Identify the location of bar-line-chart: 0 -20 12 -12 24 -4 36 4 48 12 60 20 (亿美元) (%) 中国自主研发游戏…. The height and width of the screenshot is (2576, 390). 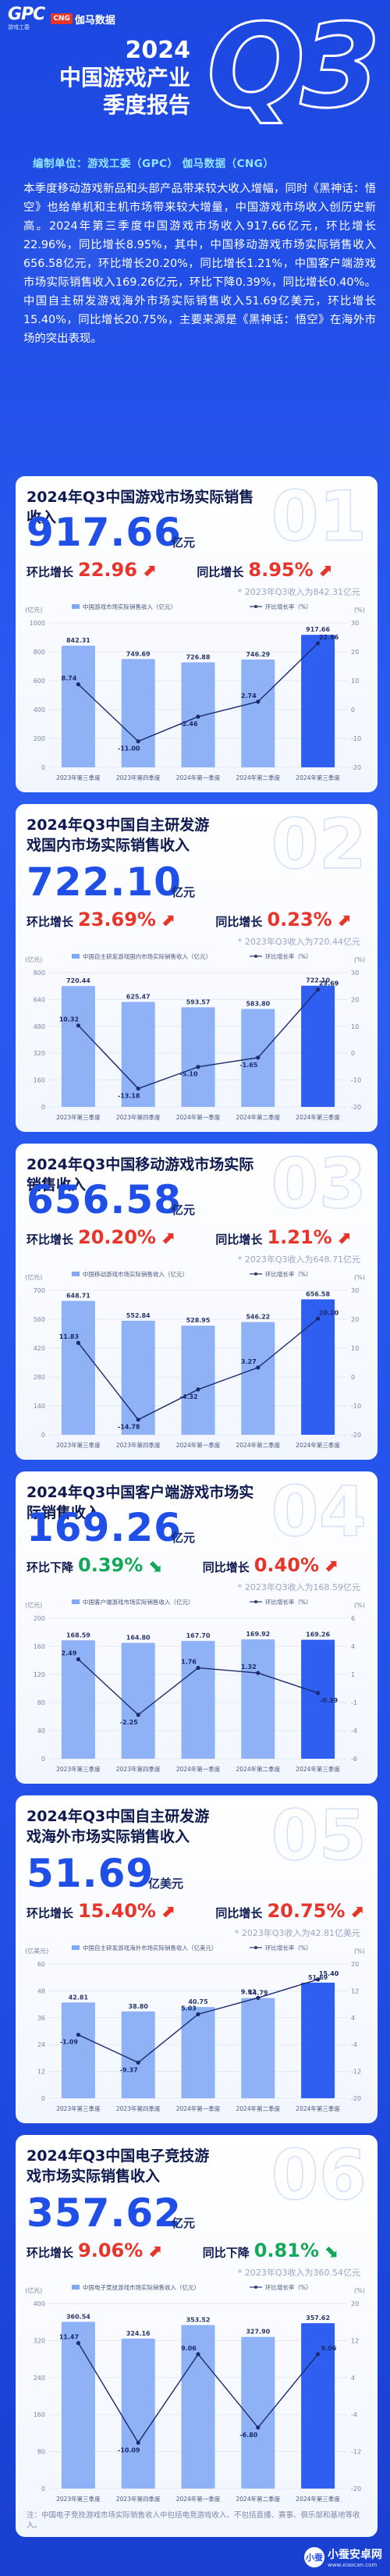
(197, 2028).